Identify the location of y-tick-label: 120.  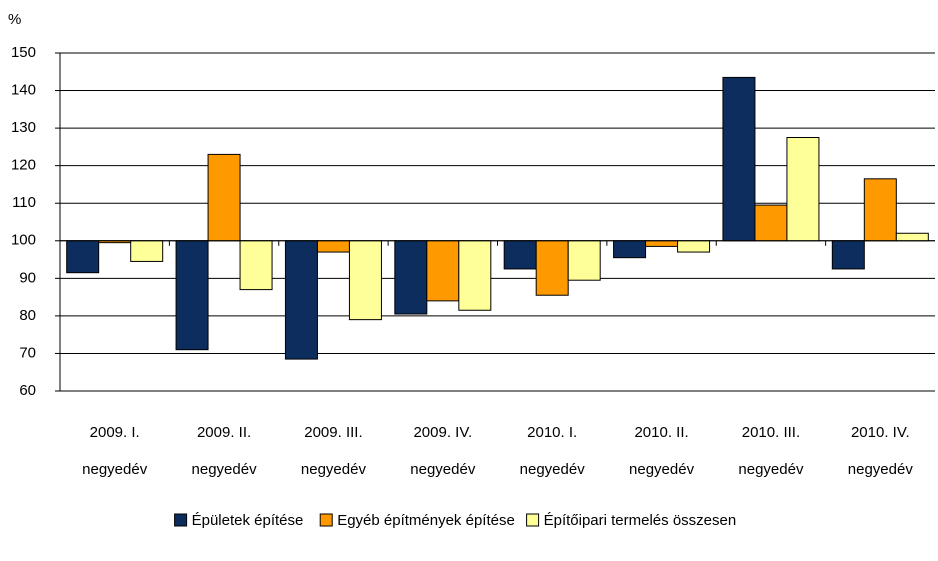
(23, 165).